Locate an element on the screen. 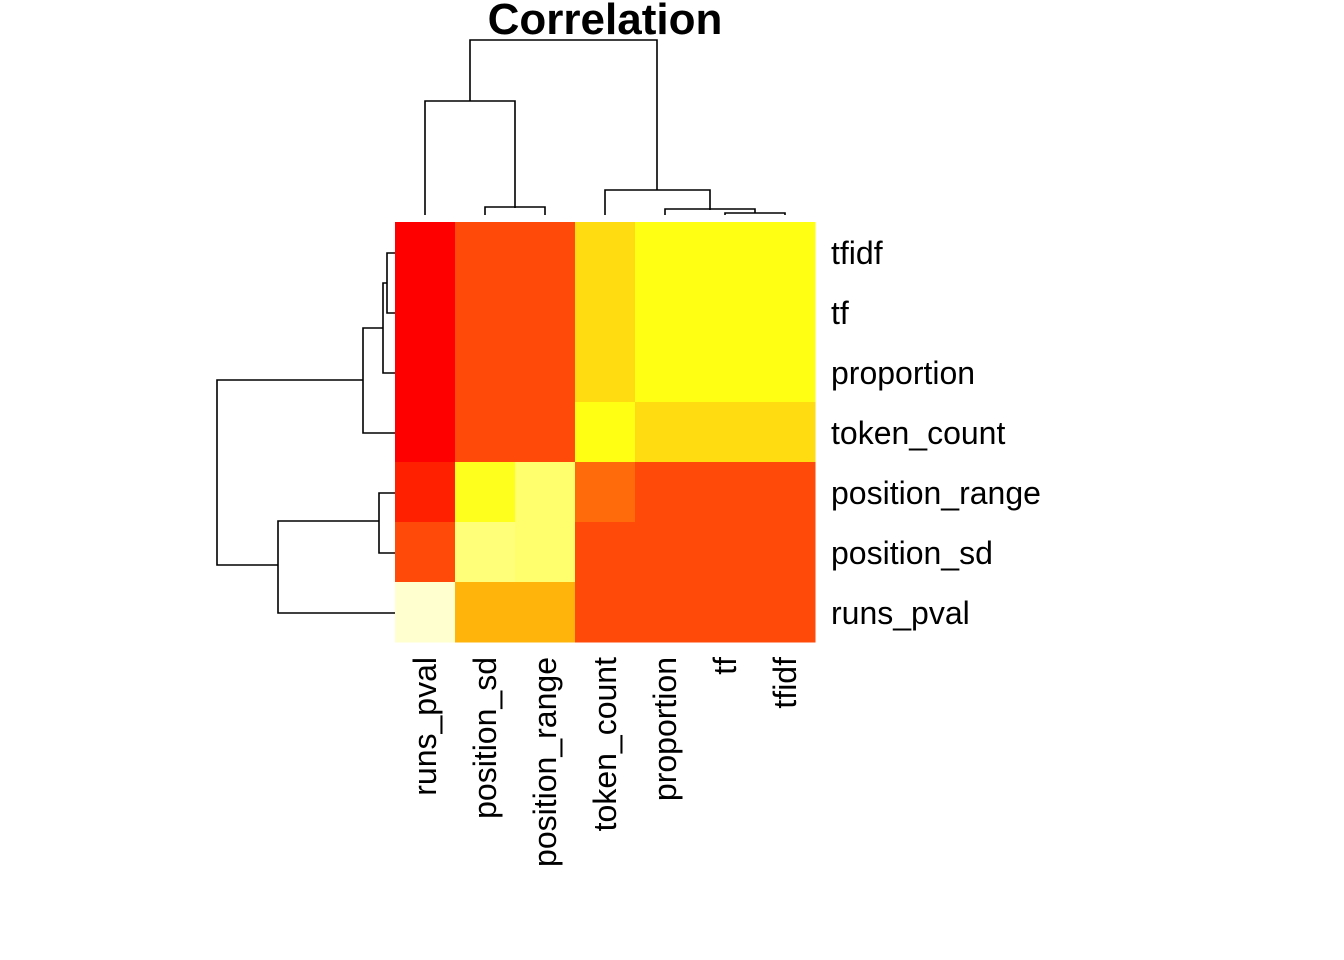 The height and width of the screenshot is (960, 1344). row-label-tfidf: tfidf is located at coordinates (857, 253).